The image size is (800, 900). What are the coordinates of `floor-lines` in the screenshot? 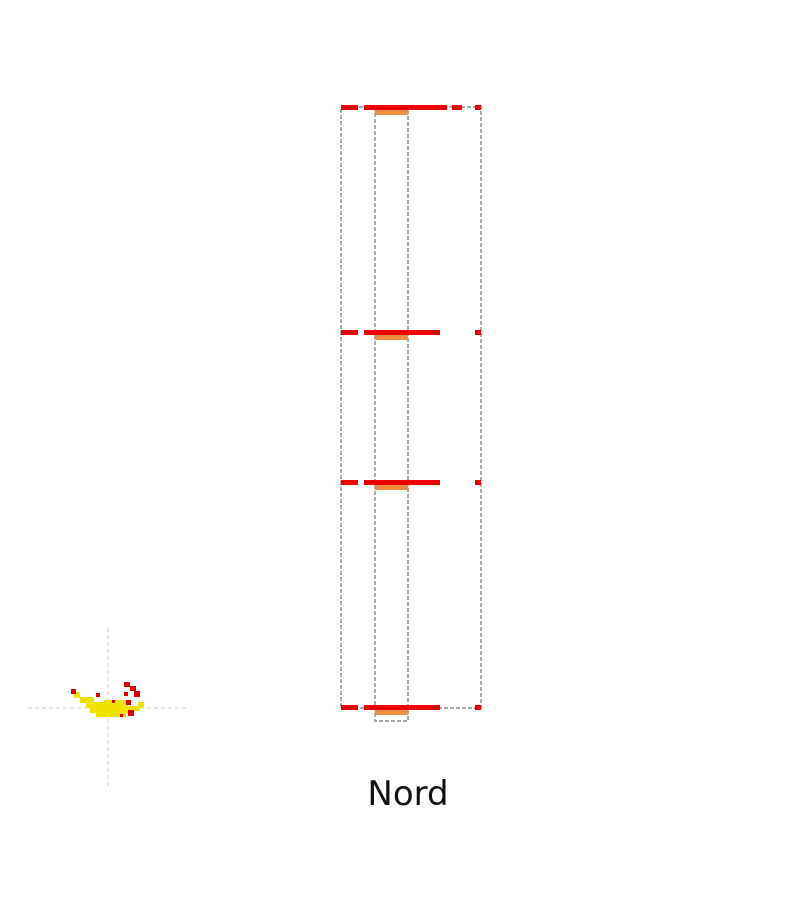 It's located at (411, 410).